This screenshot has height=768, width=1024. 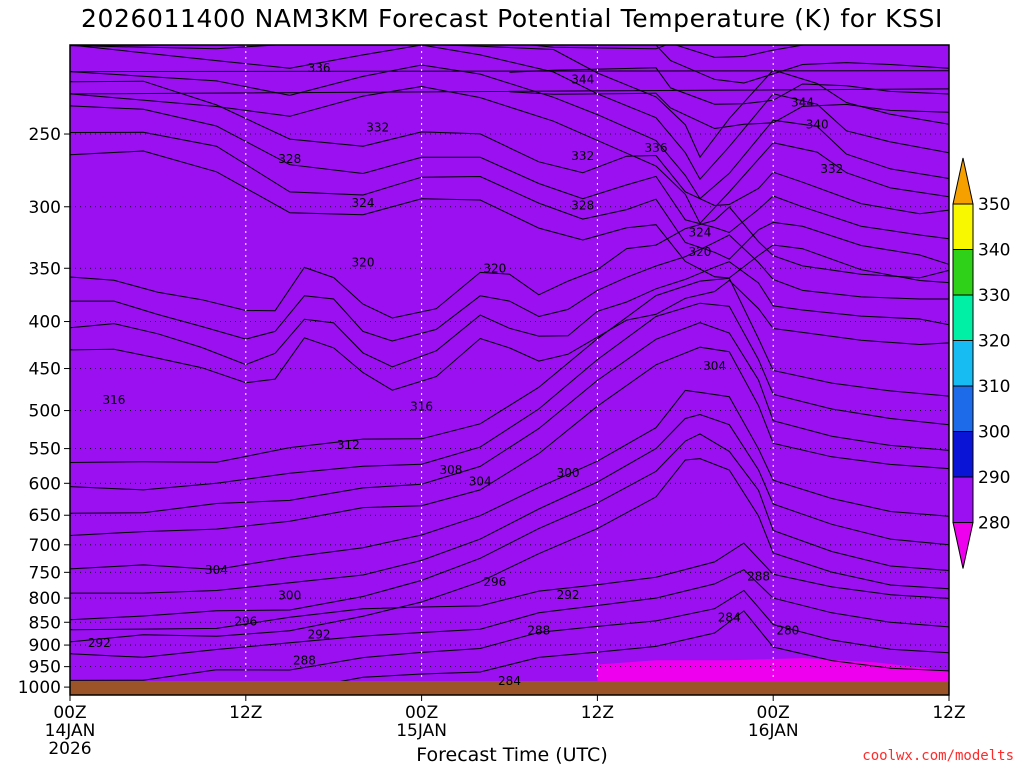 I want to click on y-tick-label: 850, so click(x=45, y=623).